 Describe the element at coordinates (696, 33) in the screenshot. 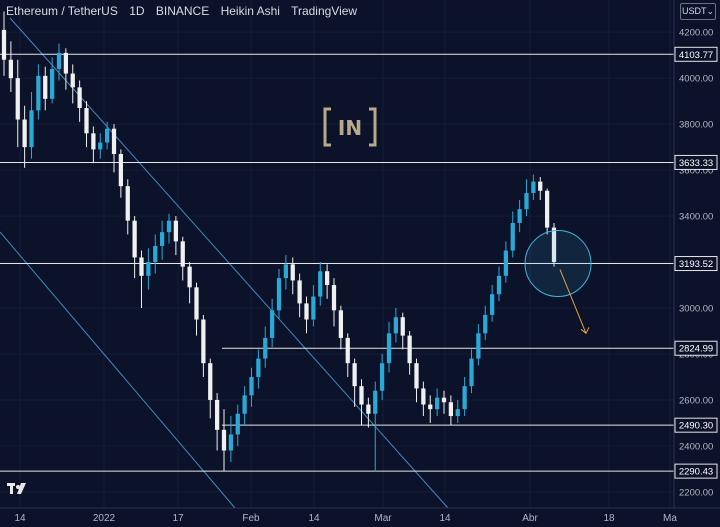

I see `y-tick-label: 4200.00` at that location.